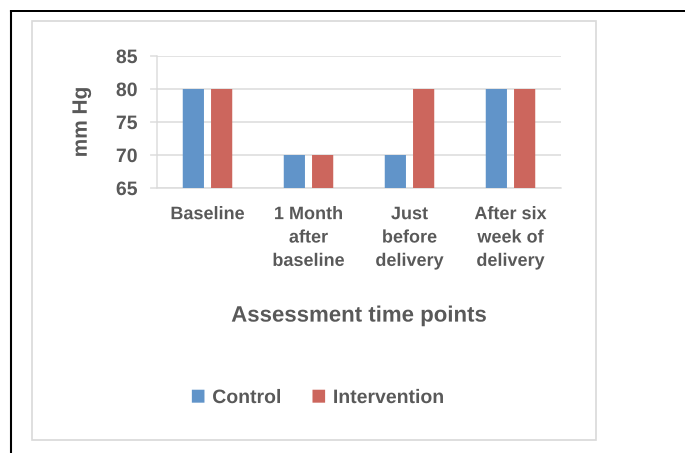 This screenshot has height=453, width=685. What do you see at coordinates (388, 396) in the screenshot?
I see `legend-label: Intervention` at bounding box center [388, 396].